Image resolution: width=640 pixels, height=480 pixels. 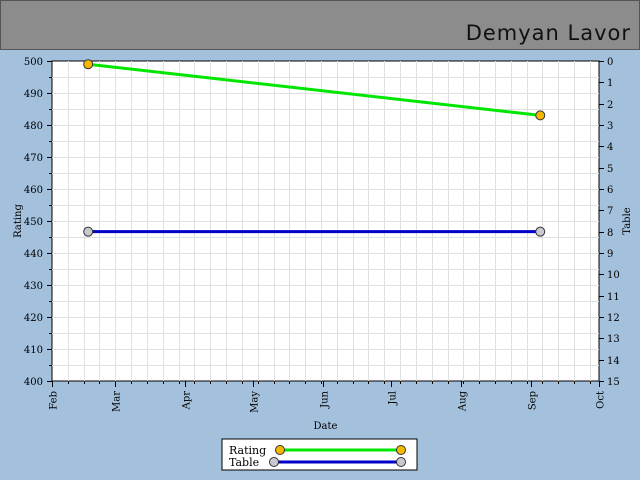 I want to click on y-tick-label-left: 420, so click(x=33, y=318).